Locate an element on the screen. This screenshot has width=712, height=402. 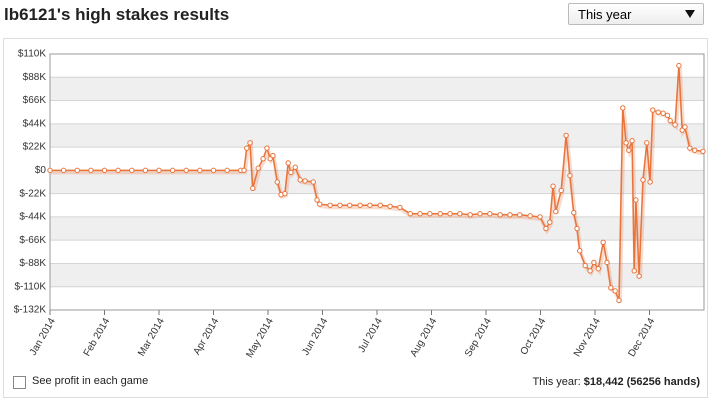
y-tick-label: $-132K is located at coordinates (30, 310).